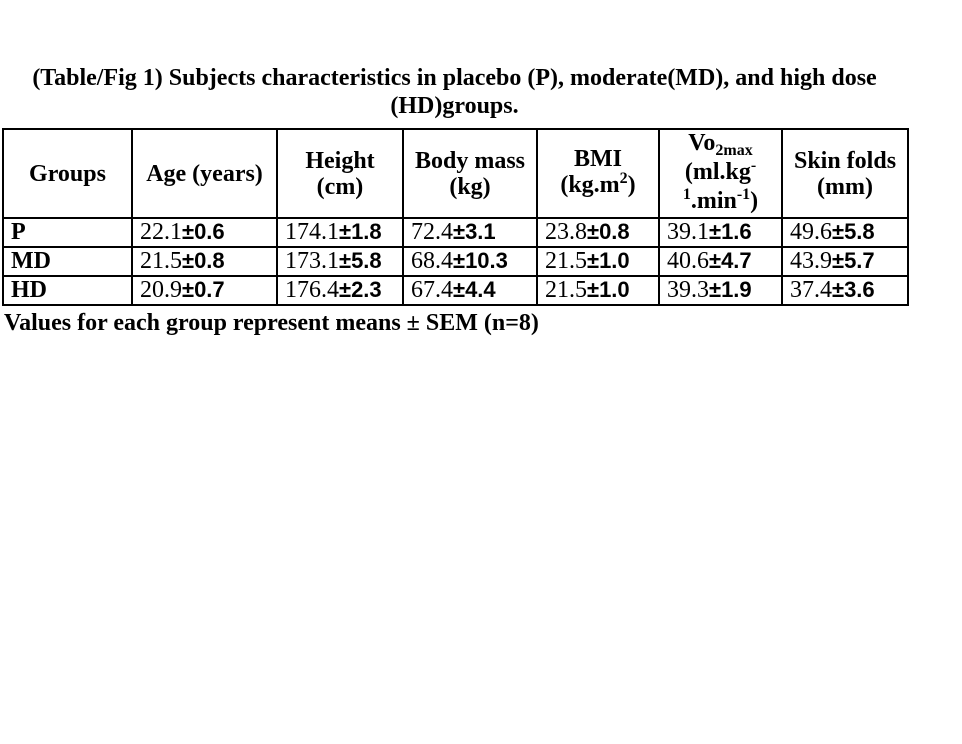 This screenshot has width=962, height=744. I want to click on row-group-label: P, so click(67, 232).